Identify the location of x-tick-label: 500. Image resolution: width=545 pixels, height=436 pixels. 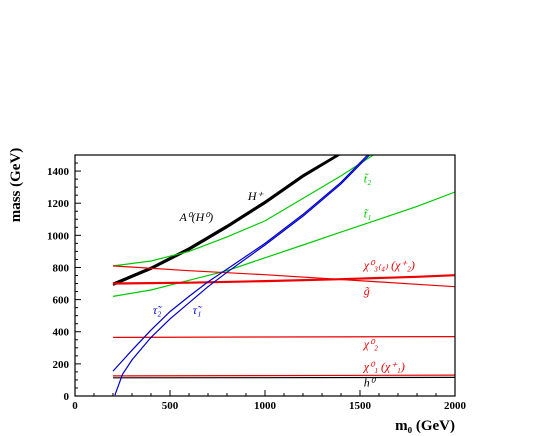
(170, 406).